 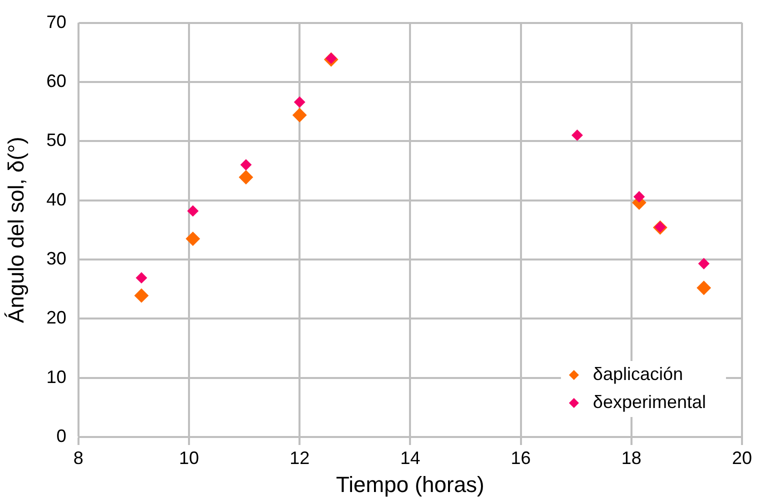 I want to click on y-tick-label: 0, so click(x=61, y=436).